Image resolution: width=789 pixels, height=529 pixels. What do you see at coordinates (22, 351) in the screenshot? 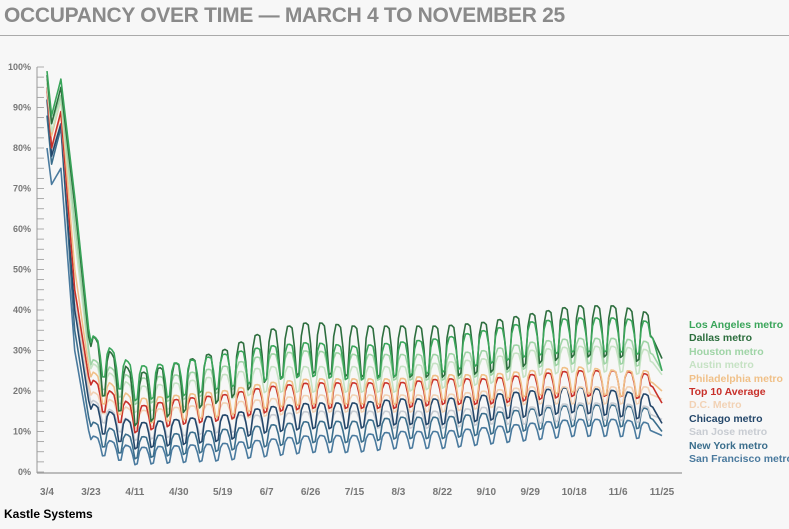
I see `y-tick-label: 30%` at bounding box center [22, 351].